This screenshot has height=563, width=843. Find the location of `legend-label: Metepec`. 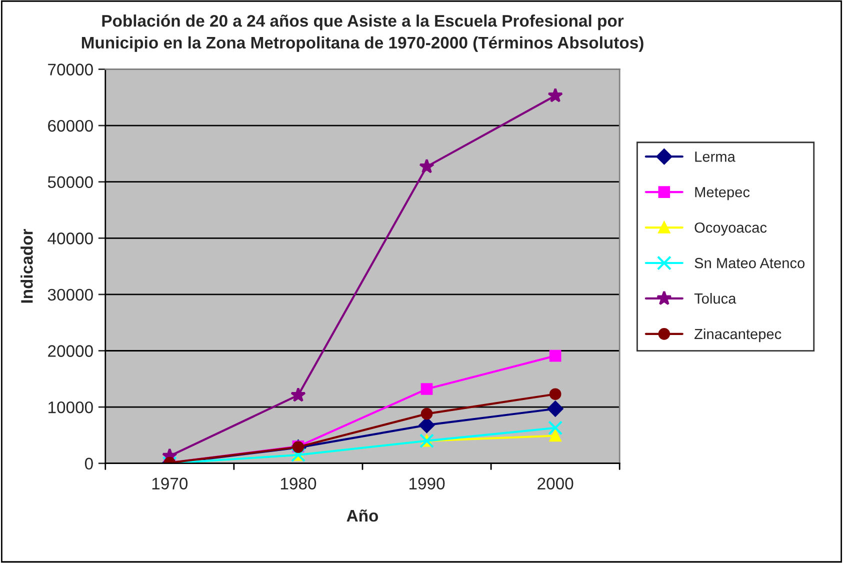

legend-label: Metepec is located at coordinates (722, 193).